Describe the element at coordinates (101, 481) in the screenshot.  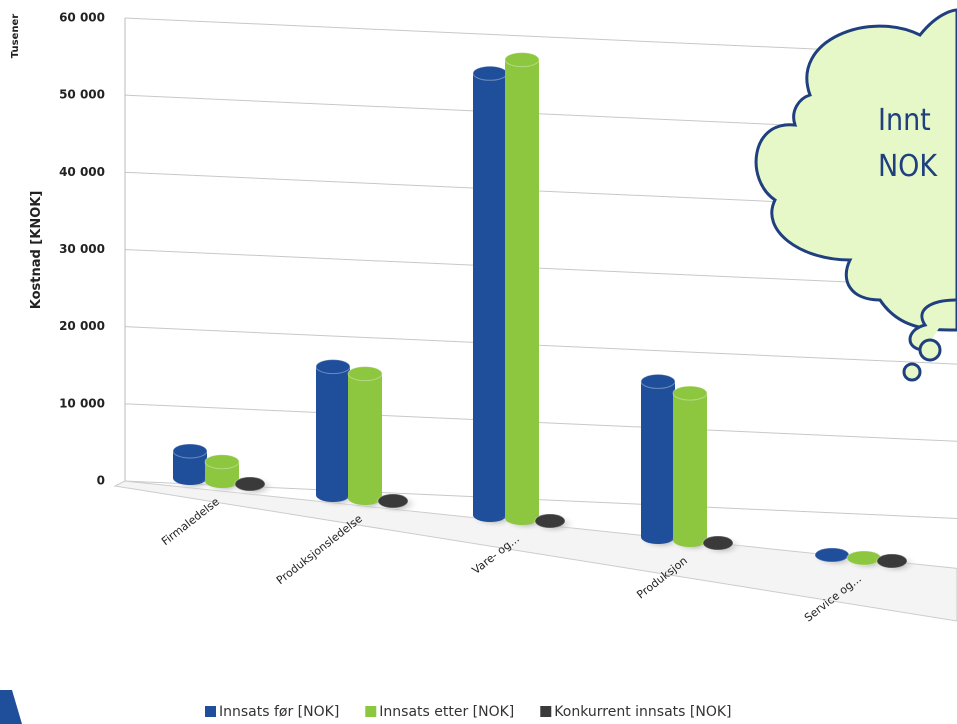
I see `y-tick-label: 0` at that location.